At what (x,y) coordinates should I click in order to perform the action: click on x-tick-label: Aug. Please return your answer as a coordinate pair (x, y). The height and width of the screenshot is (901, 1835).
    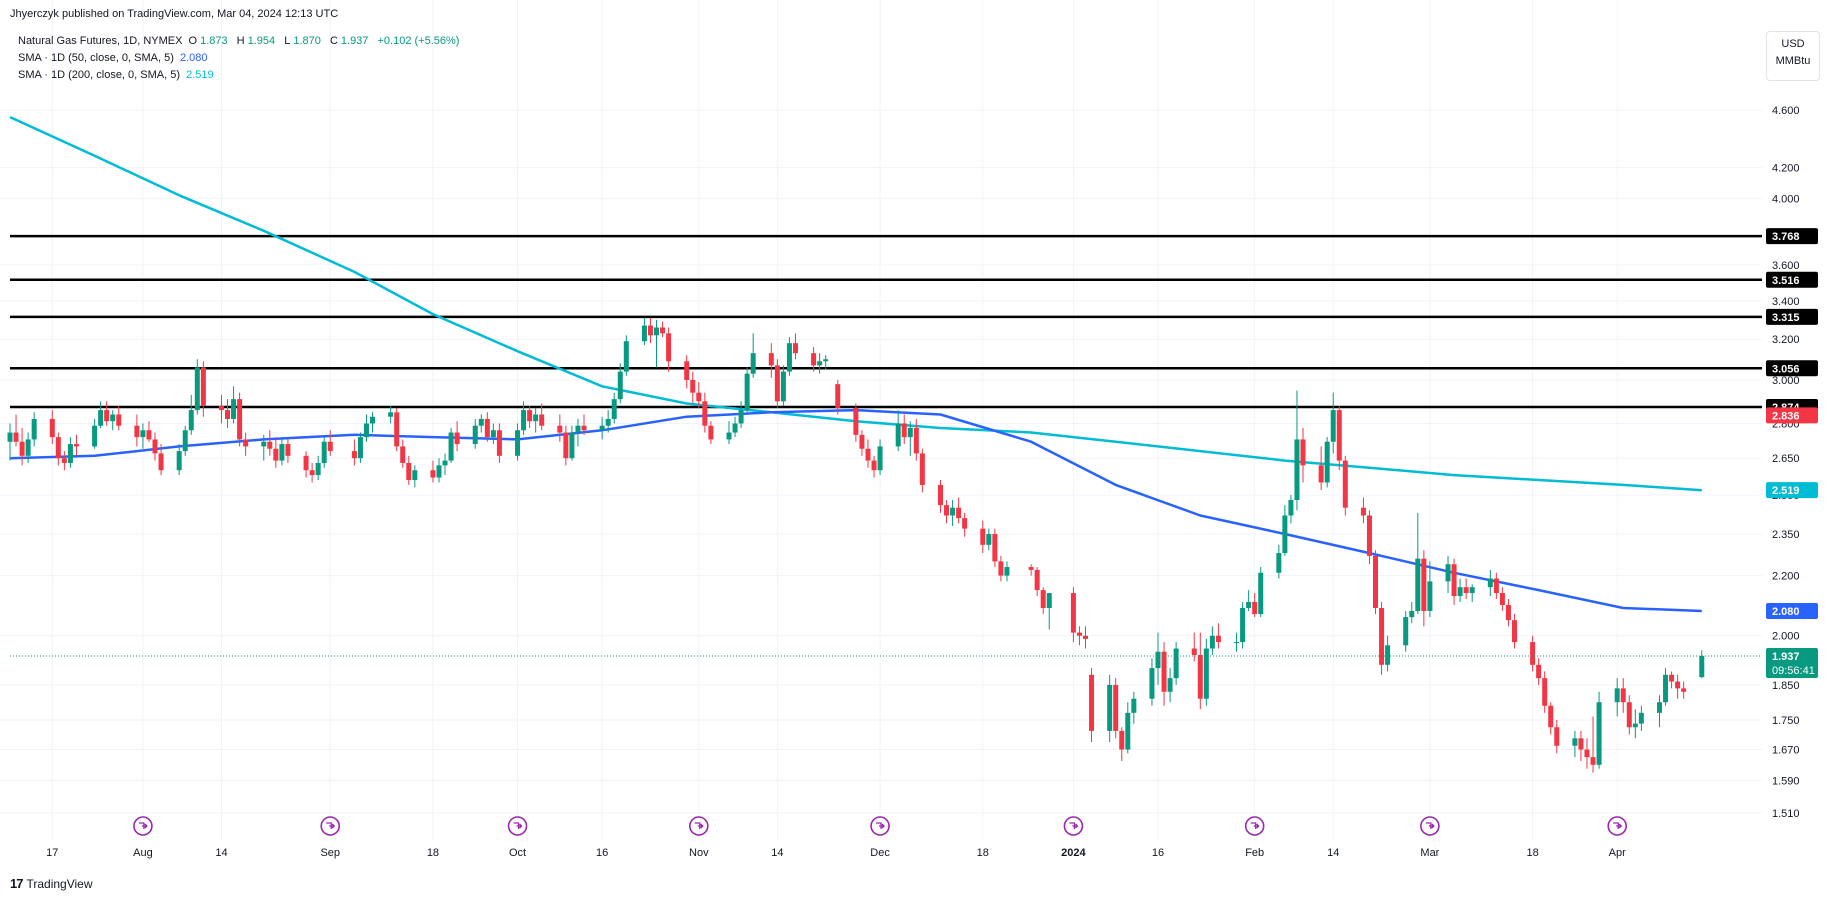
    Looking at the image, I should click on (143, 853).